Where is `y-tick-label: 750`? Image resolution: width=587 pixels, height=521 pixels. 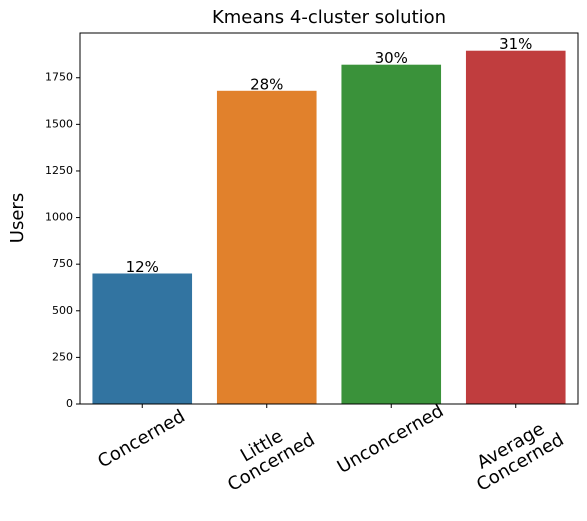 y-tick-label: 750 is located at coordinates (62, 263).